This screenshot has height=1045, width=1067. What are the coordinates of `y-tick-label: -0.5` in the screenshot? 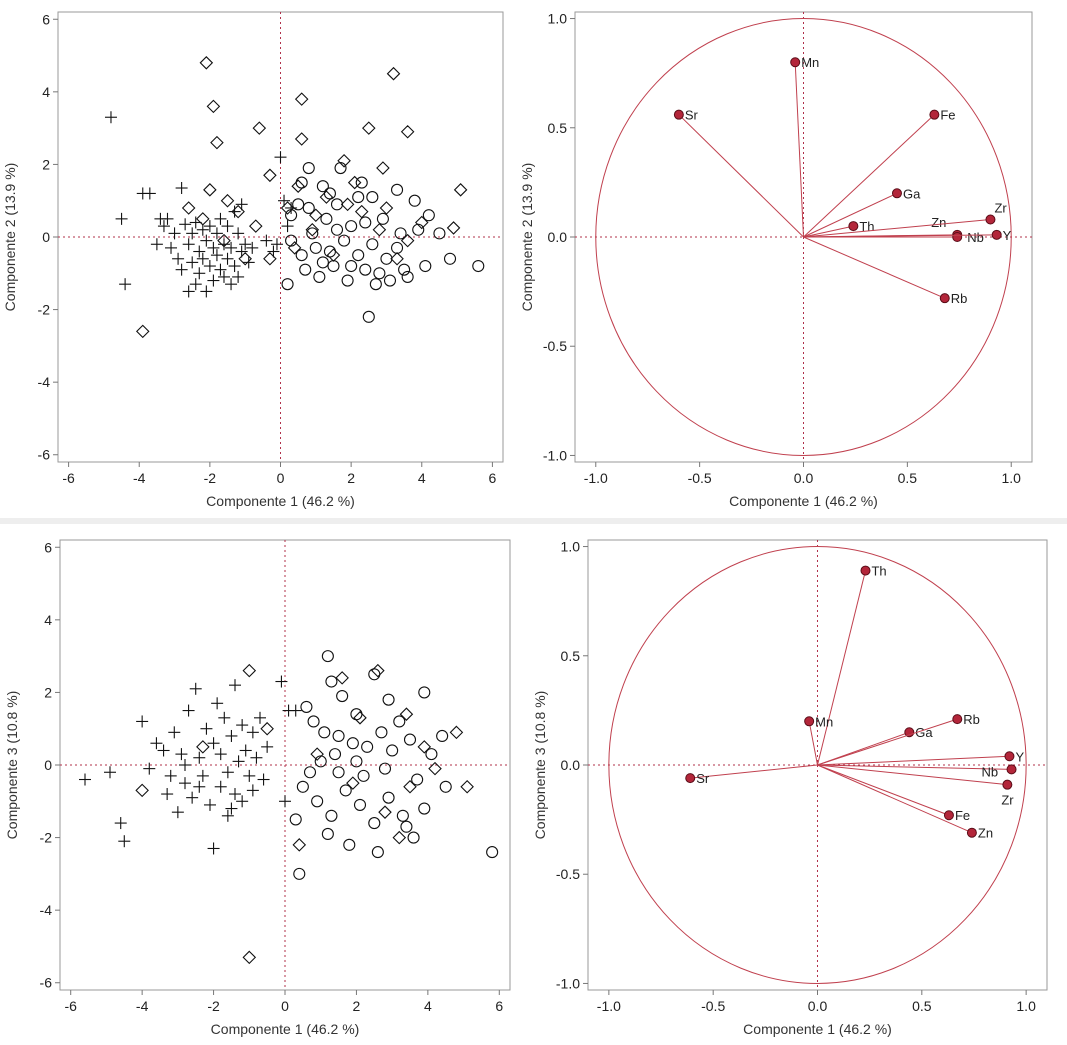 It's located at (568, 874).